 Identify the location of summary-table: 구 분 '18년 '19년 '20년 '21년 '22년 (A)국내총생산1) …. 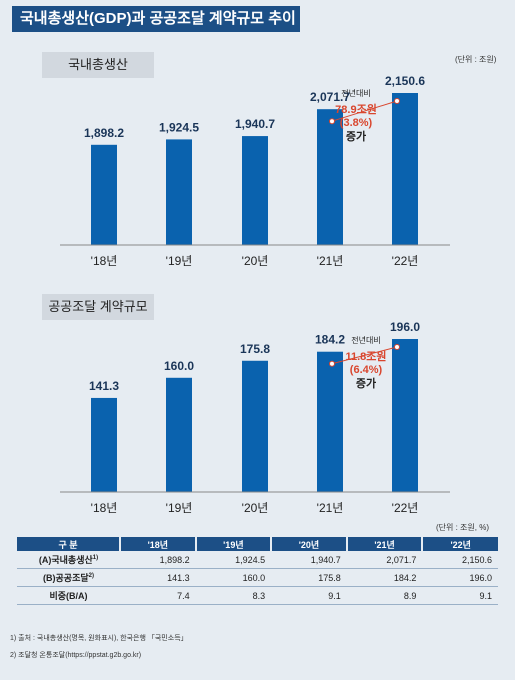
(257, 571).